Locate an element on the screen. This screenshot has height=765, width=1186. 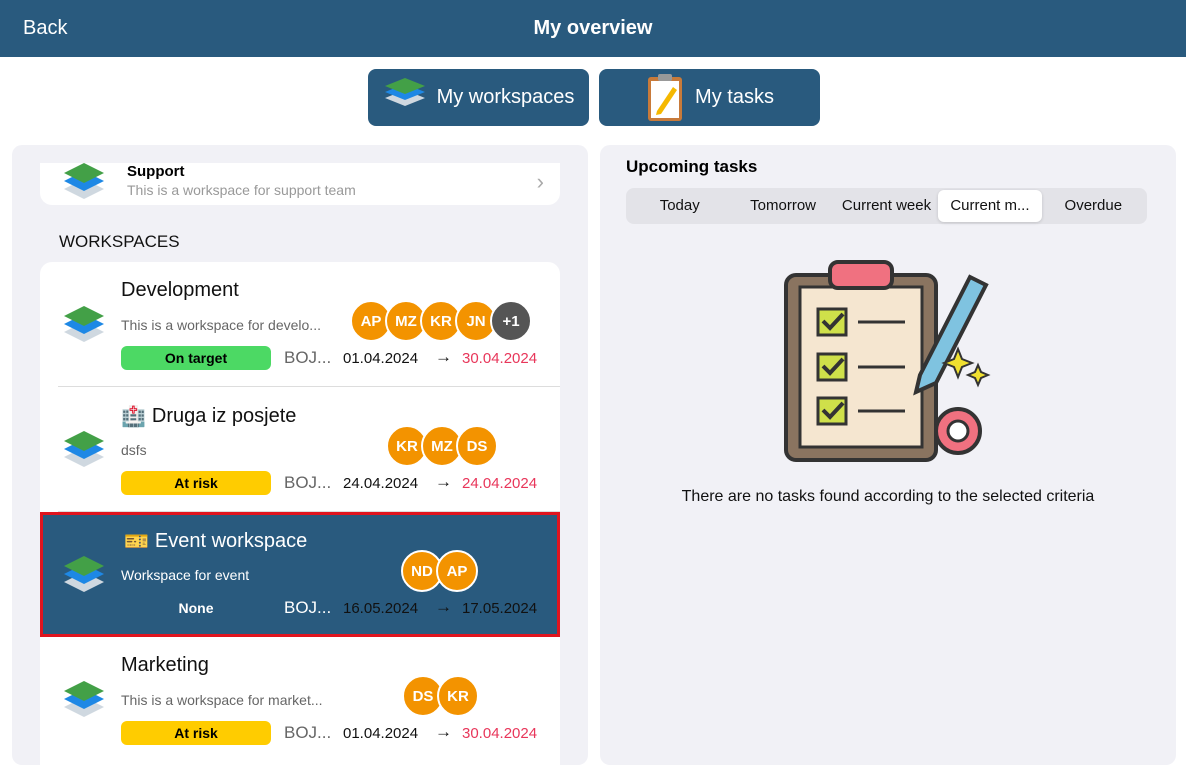
more-members-badge: +1 is located at coordinates (511, 321).